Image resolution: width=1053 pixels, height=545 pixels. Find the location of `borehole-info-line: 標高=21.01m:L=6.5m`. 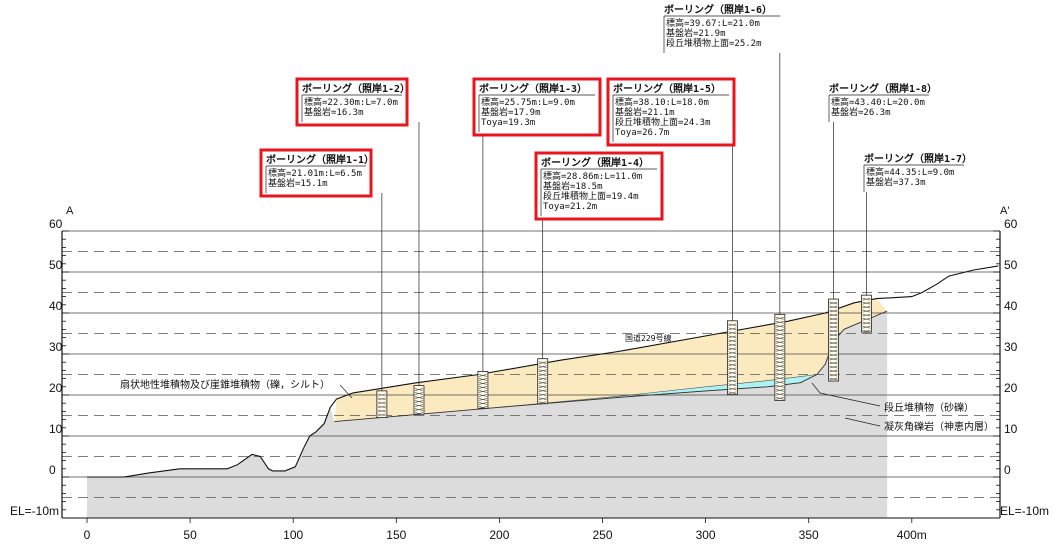

borehole-info-line: 標高=21.01m:L=6.5m is located at coordinates (315, 173).